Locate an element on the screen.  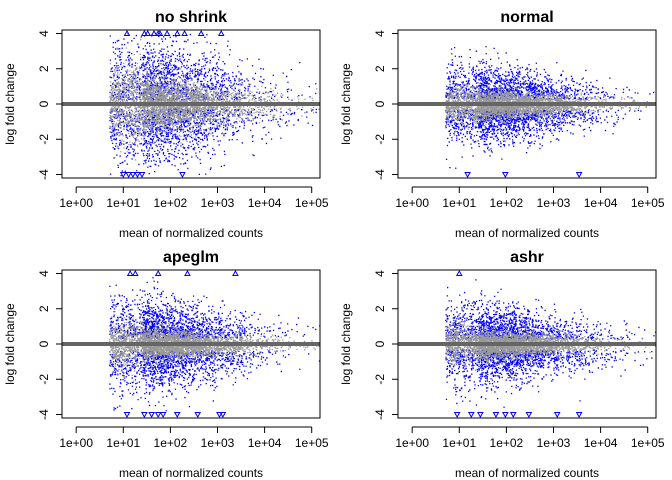
panel-title: ashr is located at coordinates (527, 257).